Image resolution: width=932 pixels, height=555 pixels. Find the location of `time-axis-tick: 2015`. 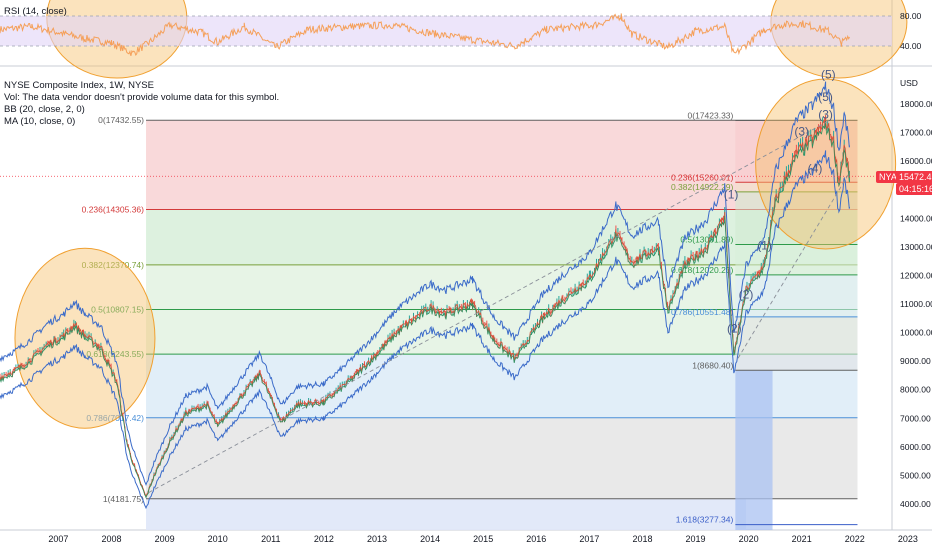

time-axis-tick: 2015 is located at coordinates (483, 539).